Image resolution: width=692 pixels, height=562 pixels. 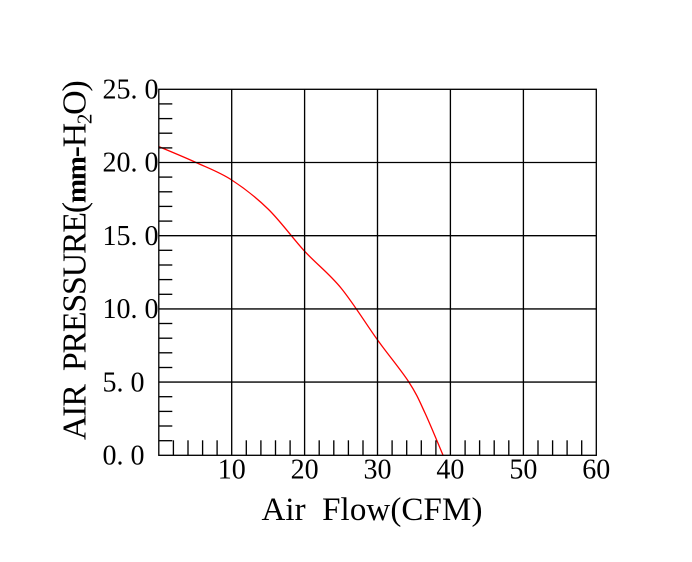 I want to click on svg-text: Air Flow(CFM), so click(x=371, y=510).